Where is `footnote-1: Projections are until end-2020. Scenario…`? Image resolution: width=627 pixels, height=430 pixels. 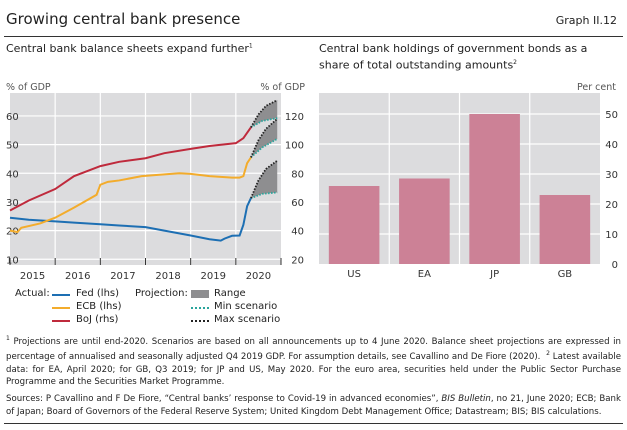 footnote-1: Projections are until end-2020. Scenario… is located at coordinates (313, 349).